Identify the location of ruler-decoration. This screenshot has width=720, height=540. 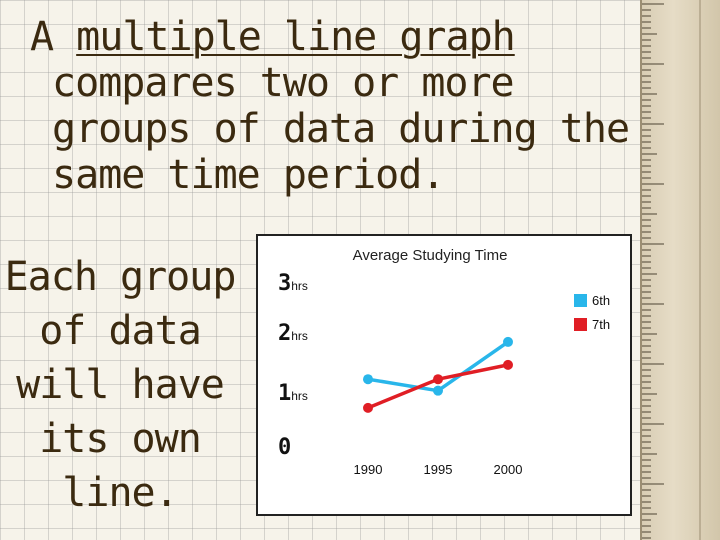
(680, 270).